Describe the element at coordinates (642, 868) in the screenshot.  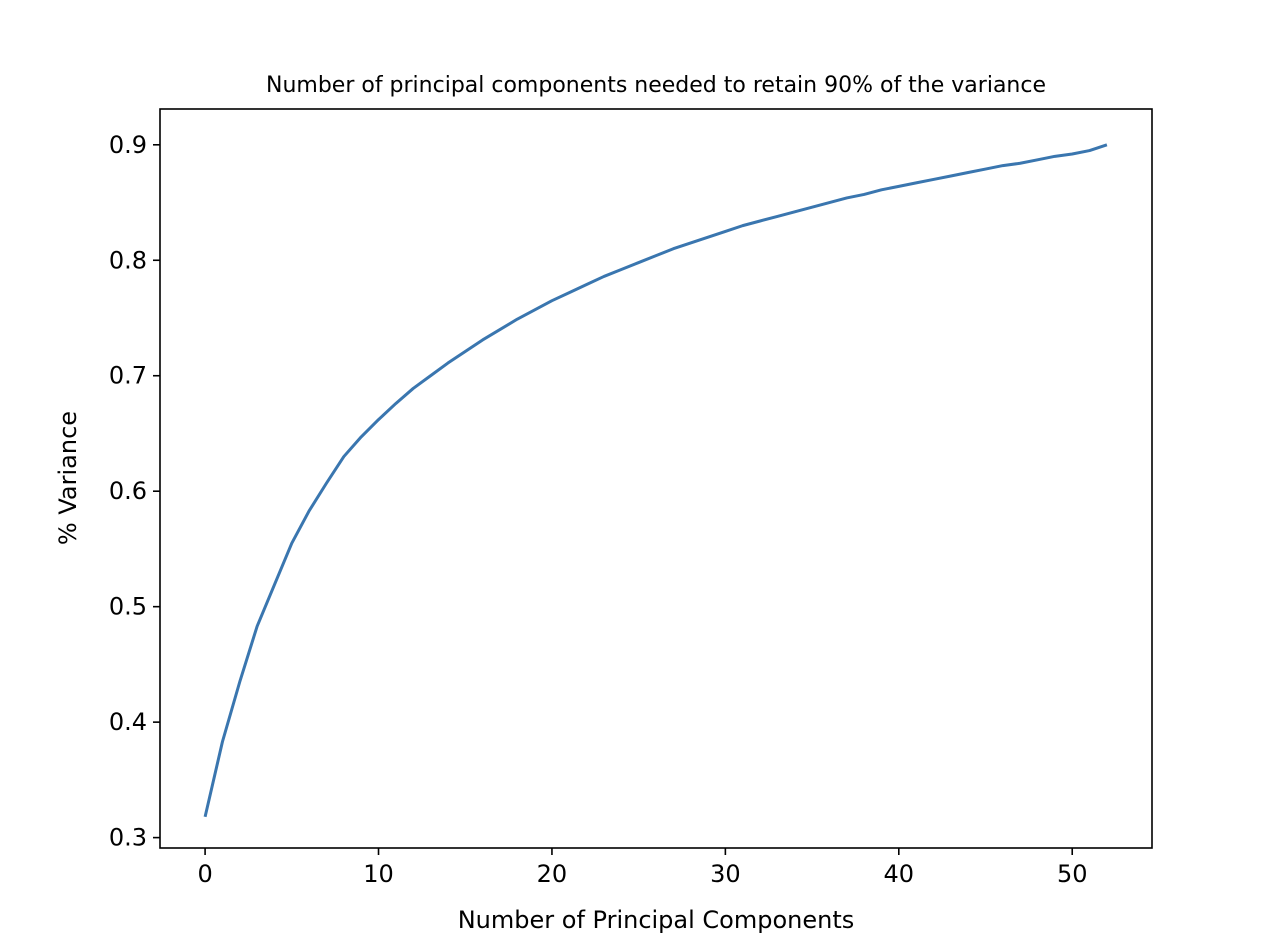
I see `x-axis-ticks: 0 10 20 30 40 50` at that location.